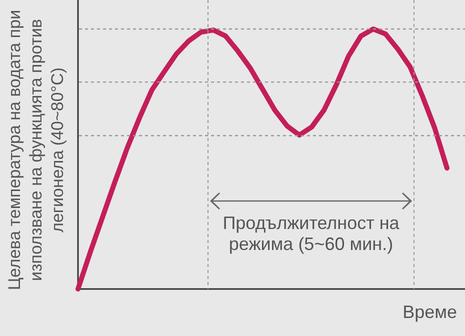 Image resolution: width=465 pixels, height=336 pixels. What do you see at coordinates (36, 150) in the screenshot?
I see `y-axis-title: Целева температура на водата при използване на функцията против легионела (40~80°C)` at bounding box center [36, 150].